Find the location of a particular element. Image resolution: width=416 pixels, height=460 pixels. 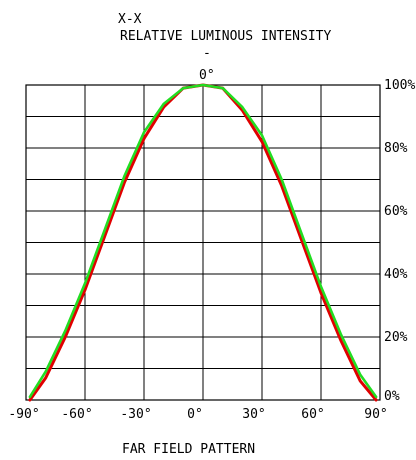

x-tick-label: -30° is located at coordinates (135, 414).